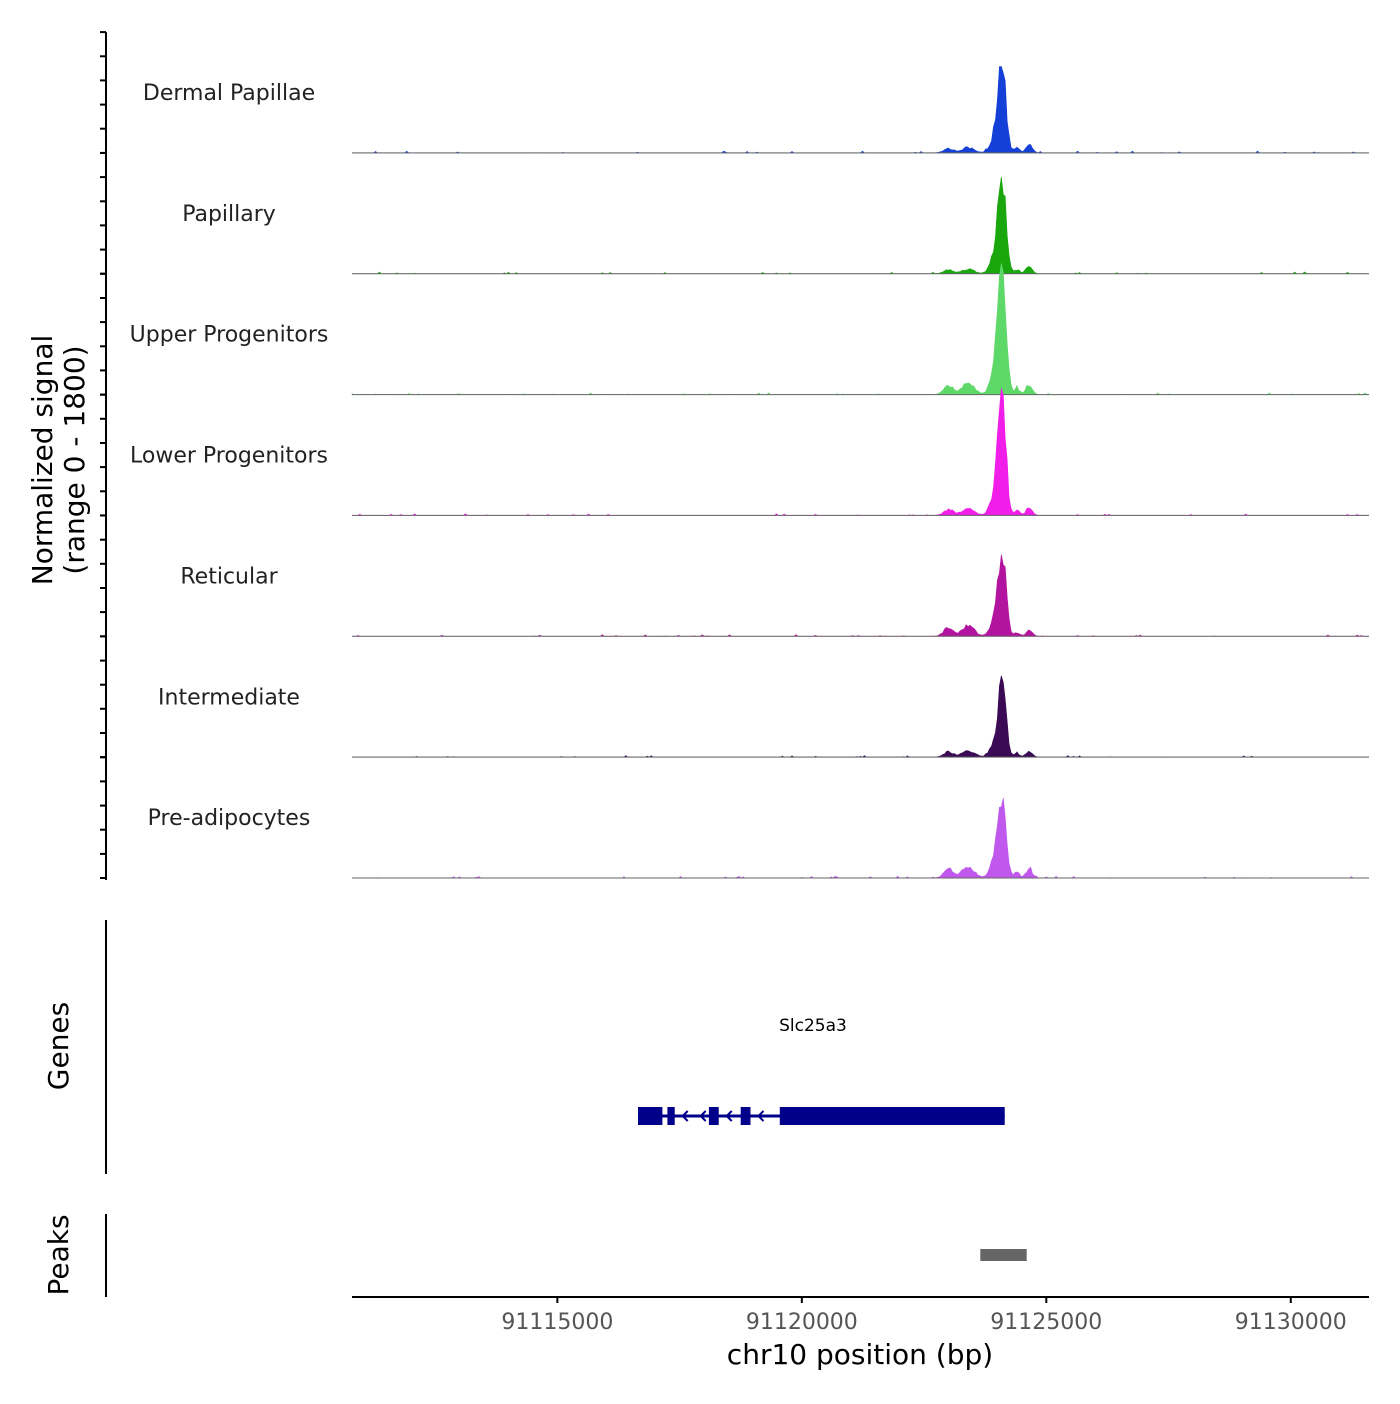 This screenshot has width=1400, height=1404. I want to click on track-label: Papillary, so click(229, 214).